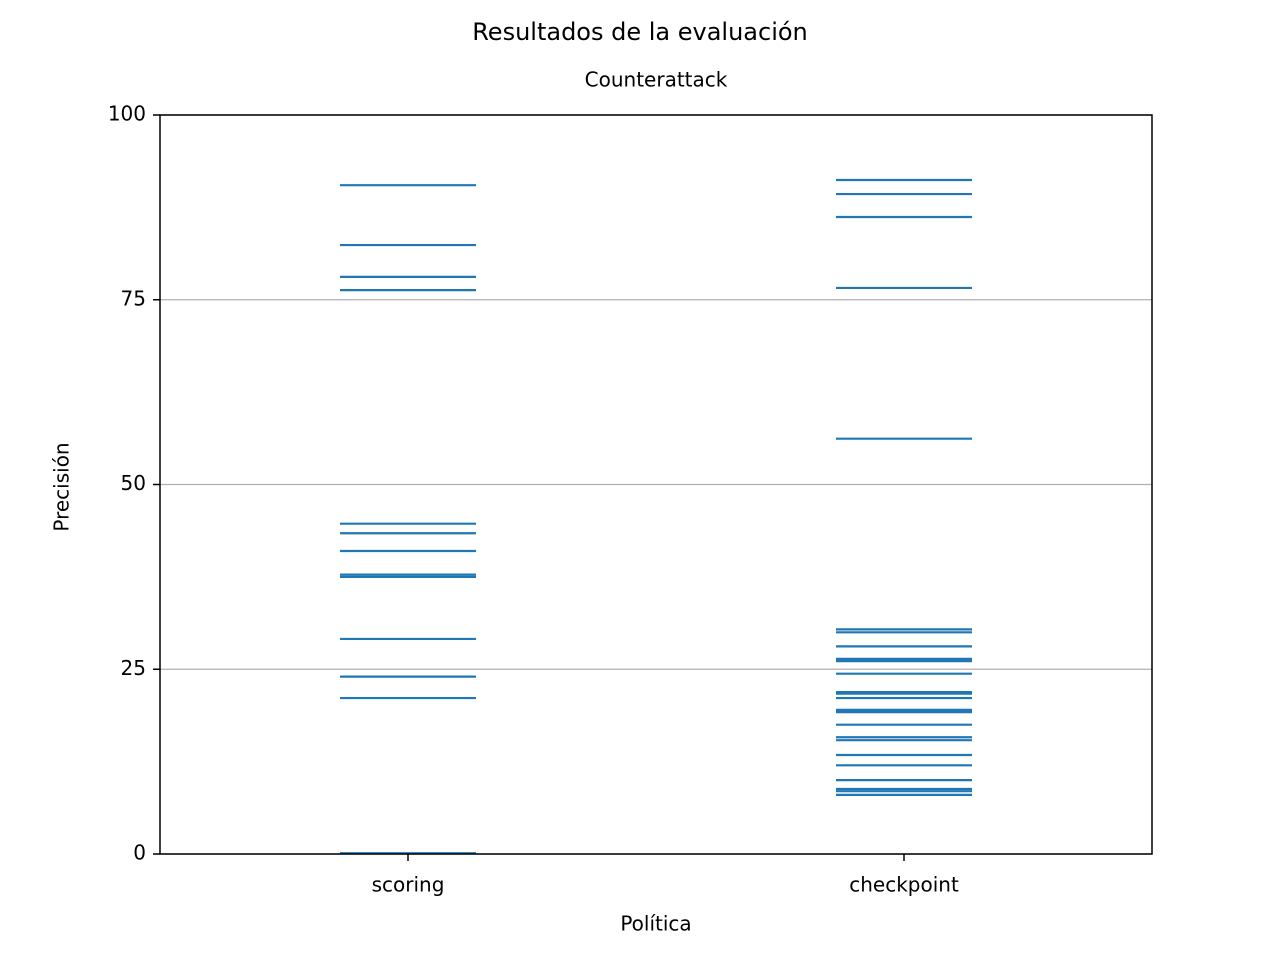 The width and height of the screenshot is (1280, 960). I want to click on x-axis-label: Política, so click(655, 924).